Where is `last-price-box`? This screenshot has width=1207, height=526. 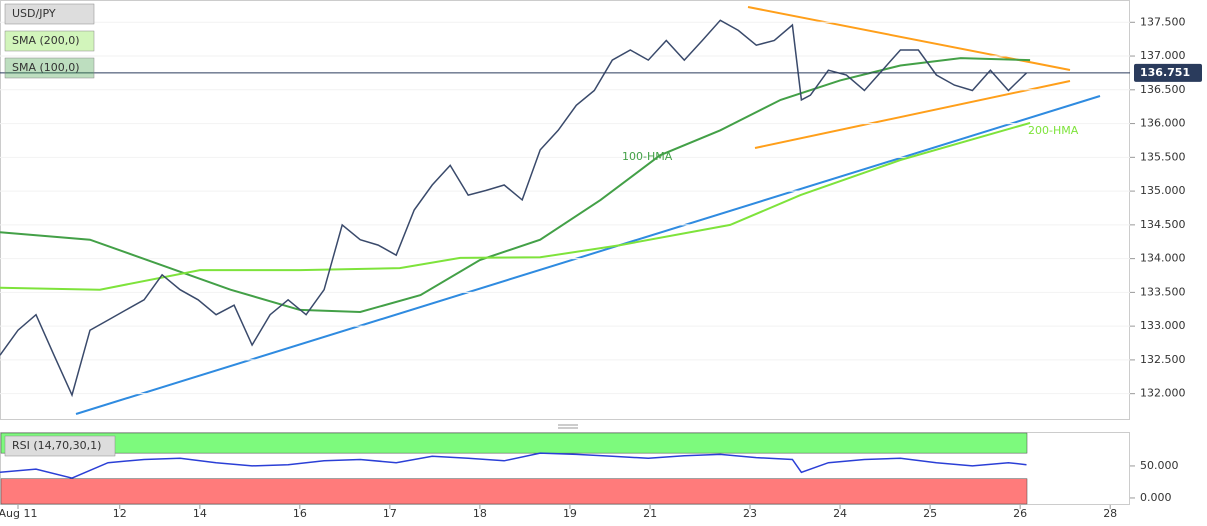 last-price-box is located at coordinates (1168, 72).